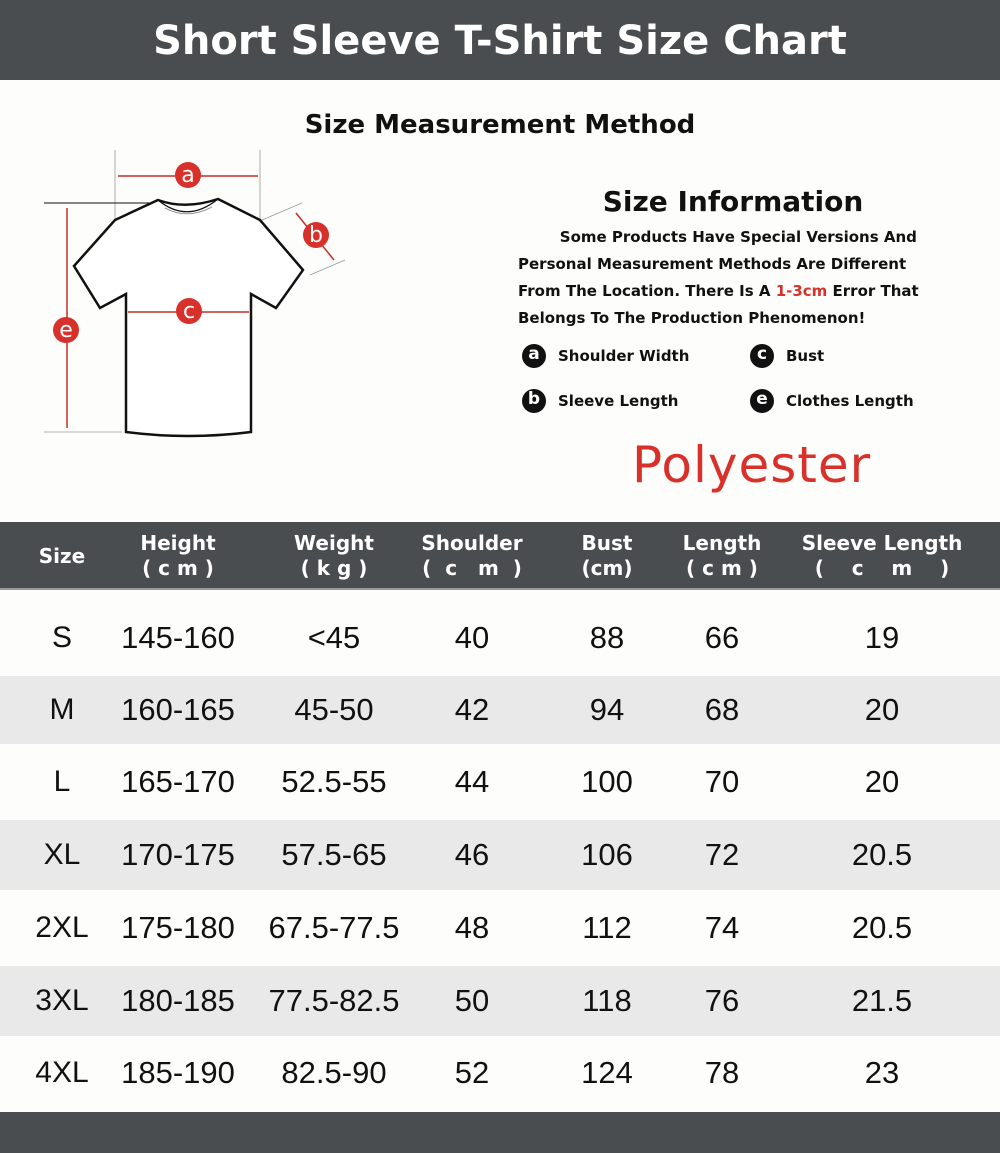 Image resolution: width=1000 pixels, height=1153 pixels. I want to click on table-cell: 42, so click(472, 709).